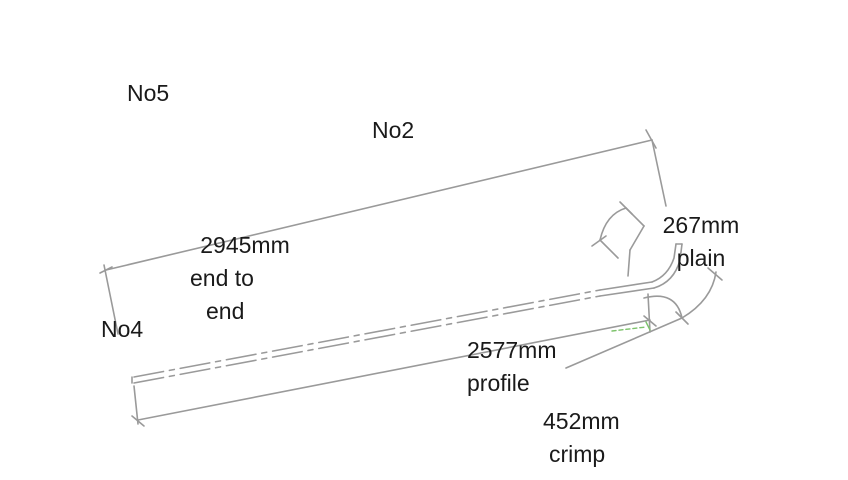 The height and width of the screenshot is (480, 848). Describe the element at coordinates (644, 318) in the screenshot. I see `dimension-crimp` at that location.